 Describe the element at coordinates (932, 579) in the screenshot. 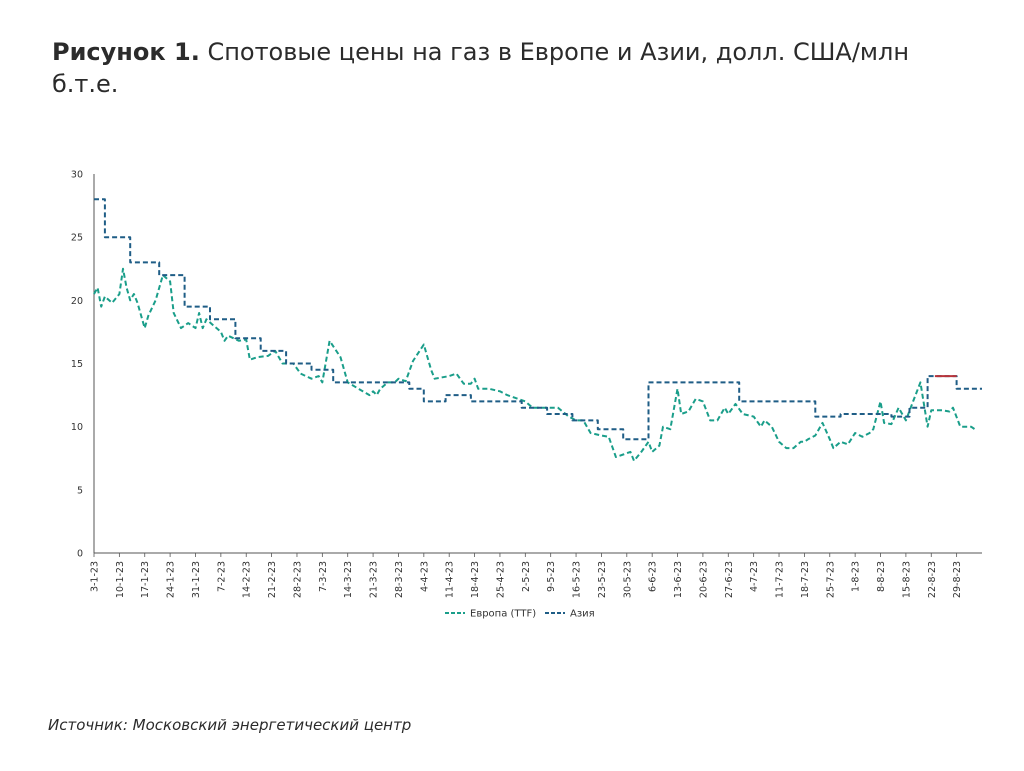

I see `x-tick-label: 22-8-23` at that location.